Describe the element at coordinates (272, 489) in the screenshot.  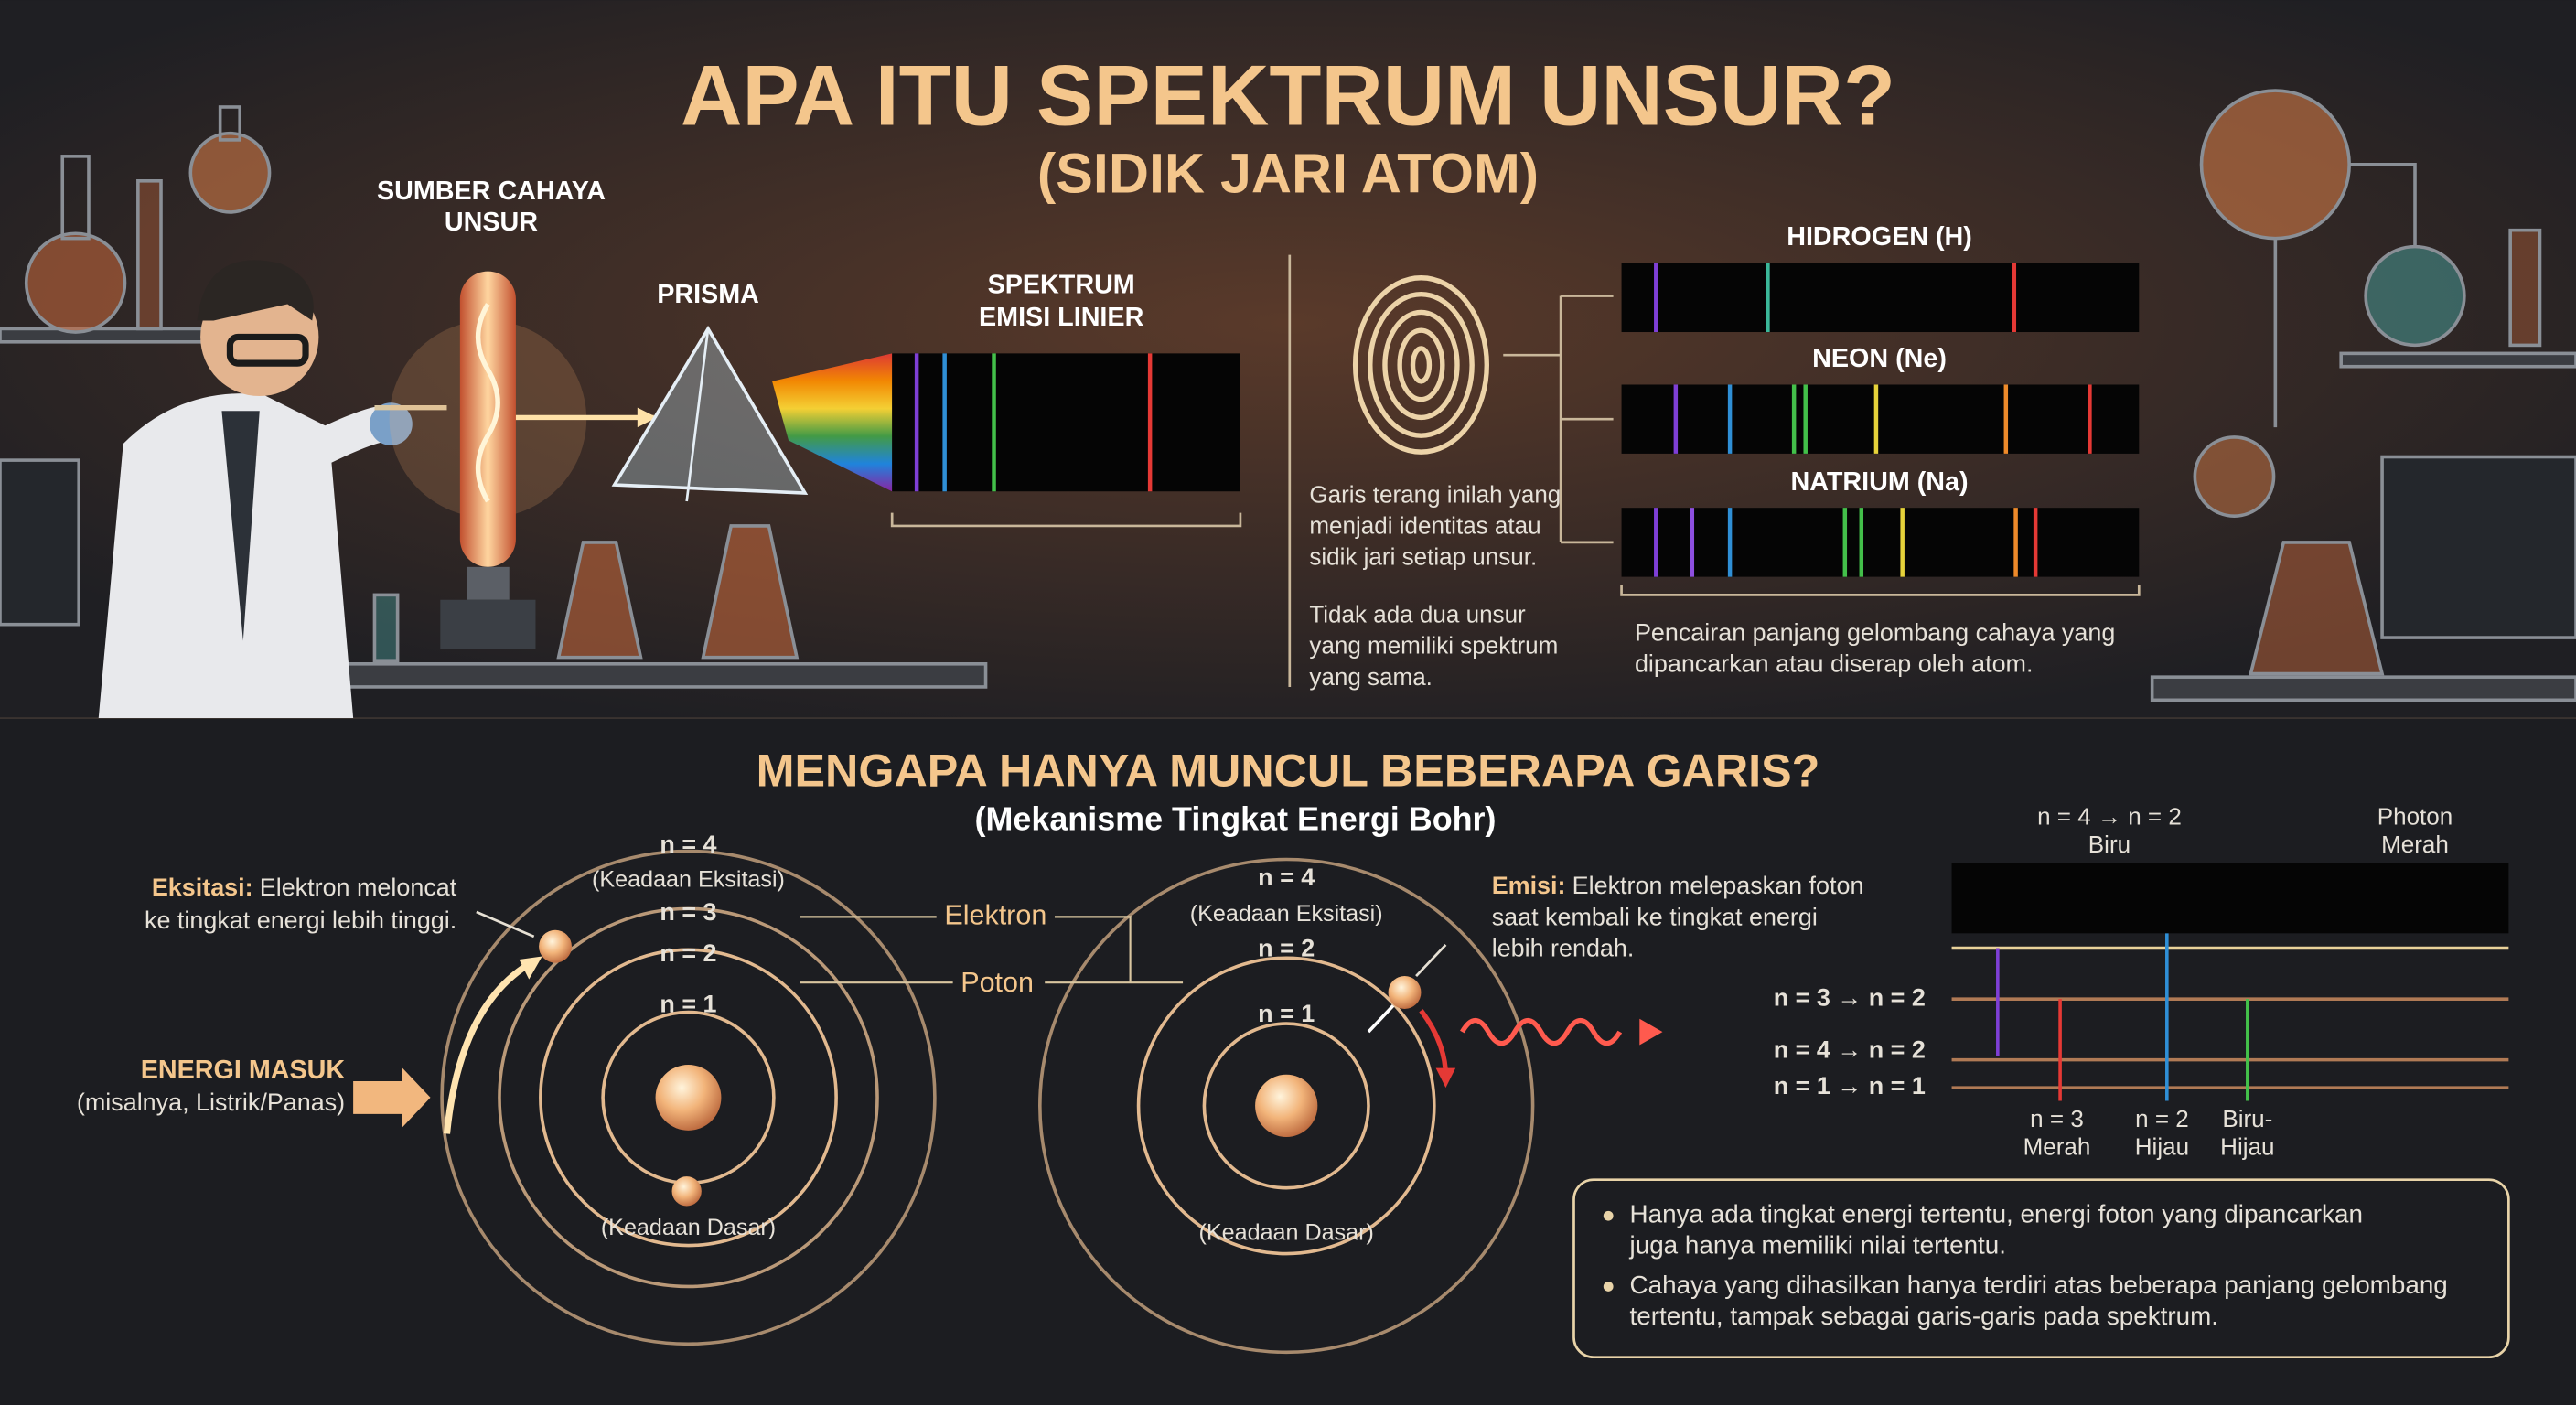
I see `scientist` at that location.